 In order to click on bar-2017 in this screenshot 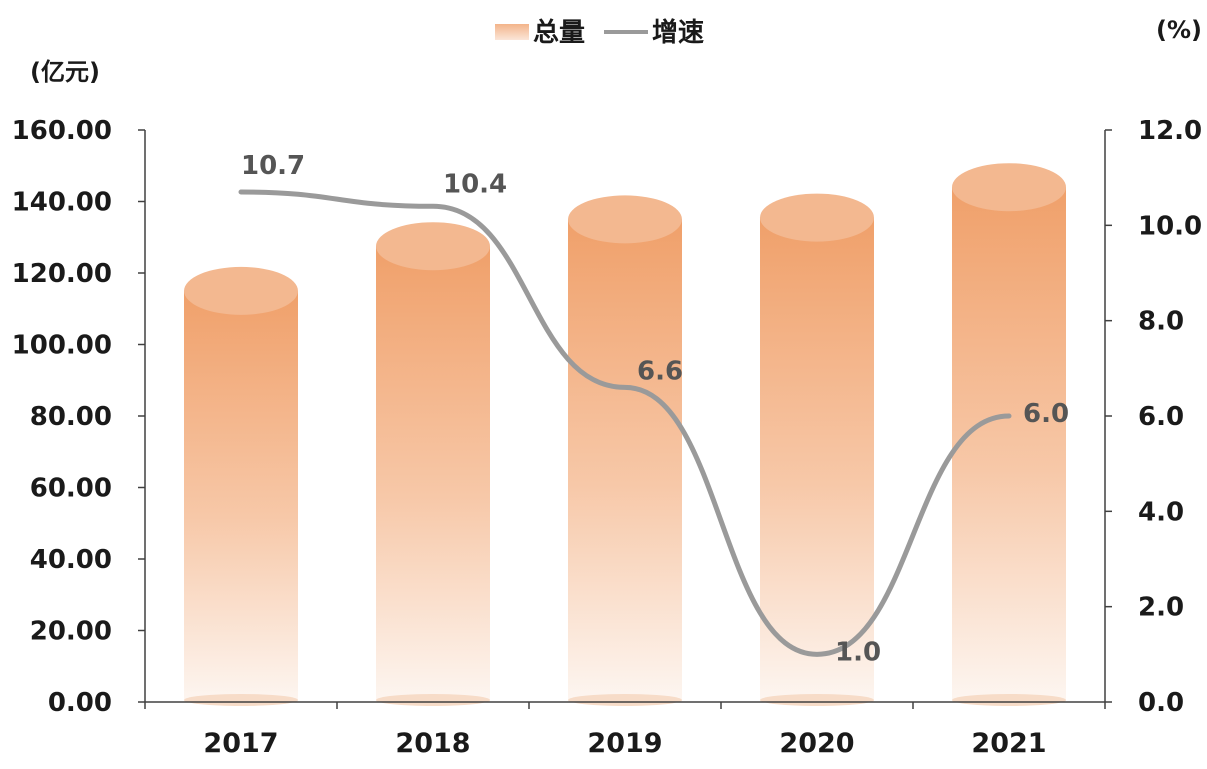, I will do `click(241, 486)`.